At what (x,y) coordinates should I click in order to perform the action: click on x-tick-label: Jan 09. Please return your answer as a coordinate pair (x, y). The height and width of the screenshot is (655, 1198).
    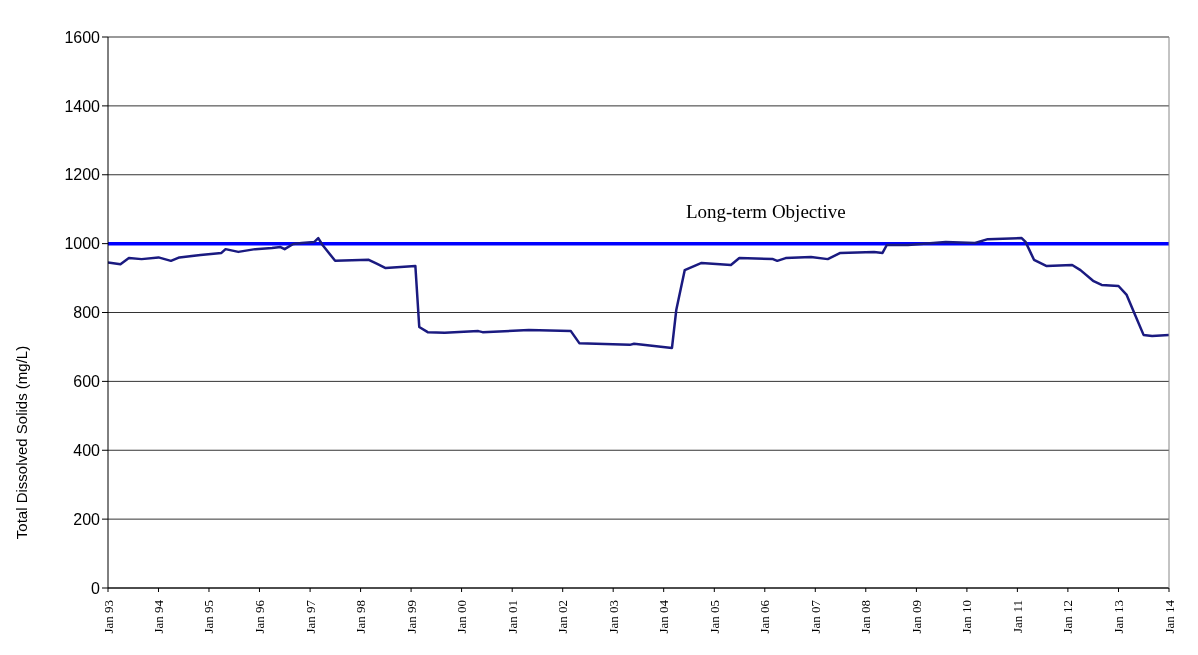
    Looking at the image, I should click on (916, 617).